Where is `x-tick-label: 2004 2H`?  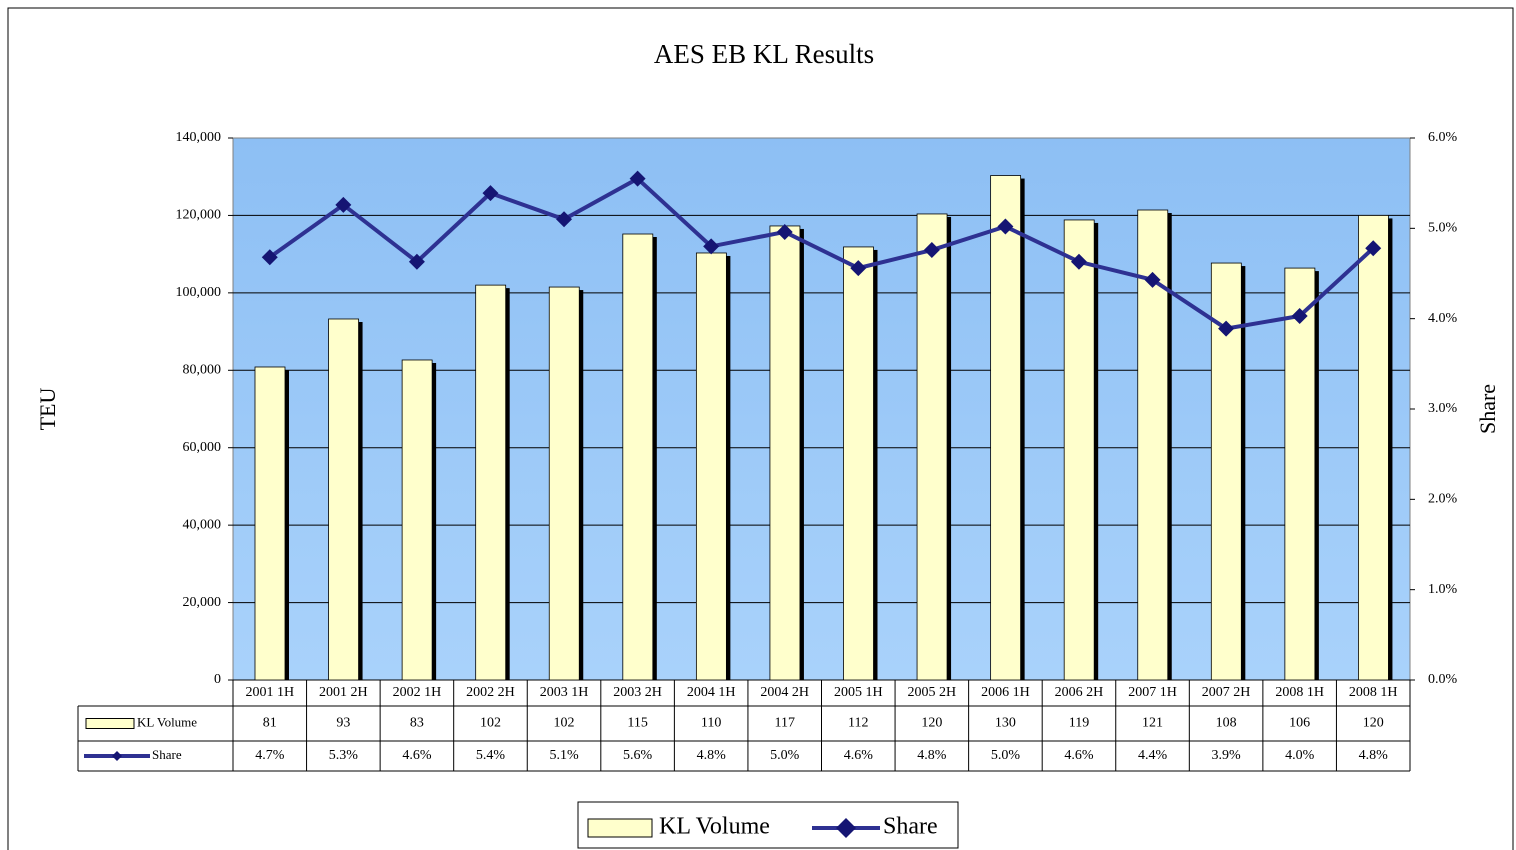
x-tick-label: 2004 2H is located at coordinates (784, 692).